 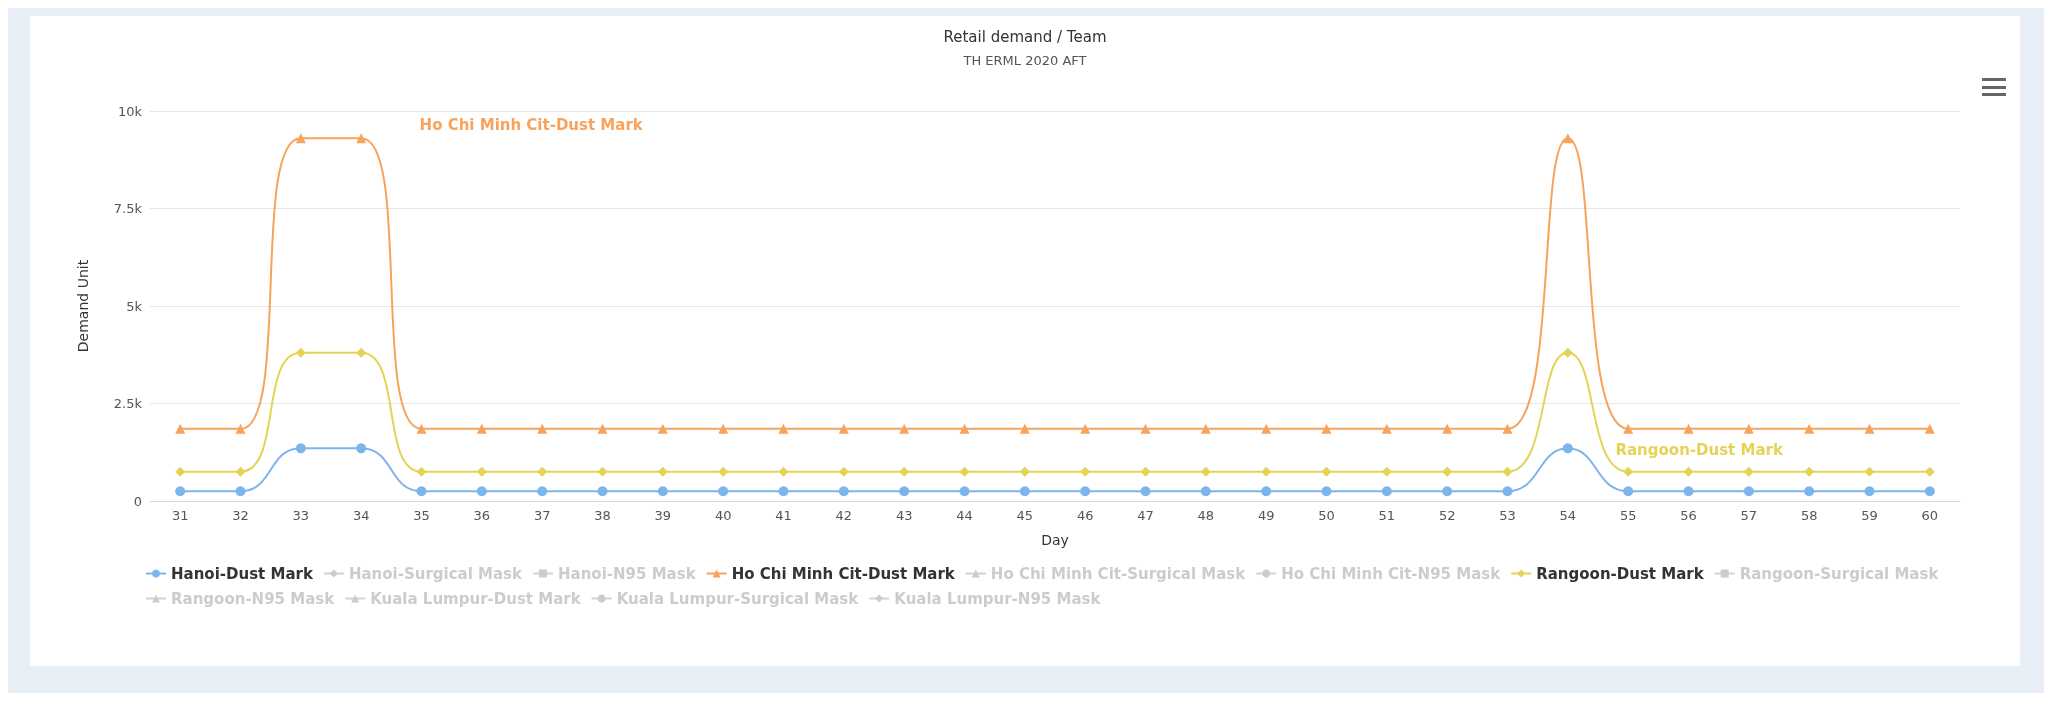 I want to click on x-tick-label: 51, so click(x=1387, y=515).